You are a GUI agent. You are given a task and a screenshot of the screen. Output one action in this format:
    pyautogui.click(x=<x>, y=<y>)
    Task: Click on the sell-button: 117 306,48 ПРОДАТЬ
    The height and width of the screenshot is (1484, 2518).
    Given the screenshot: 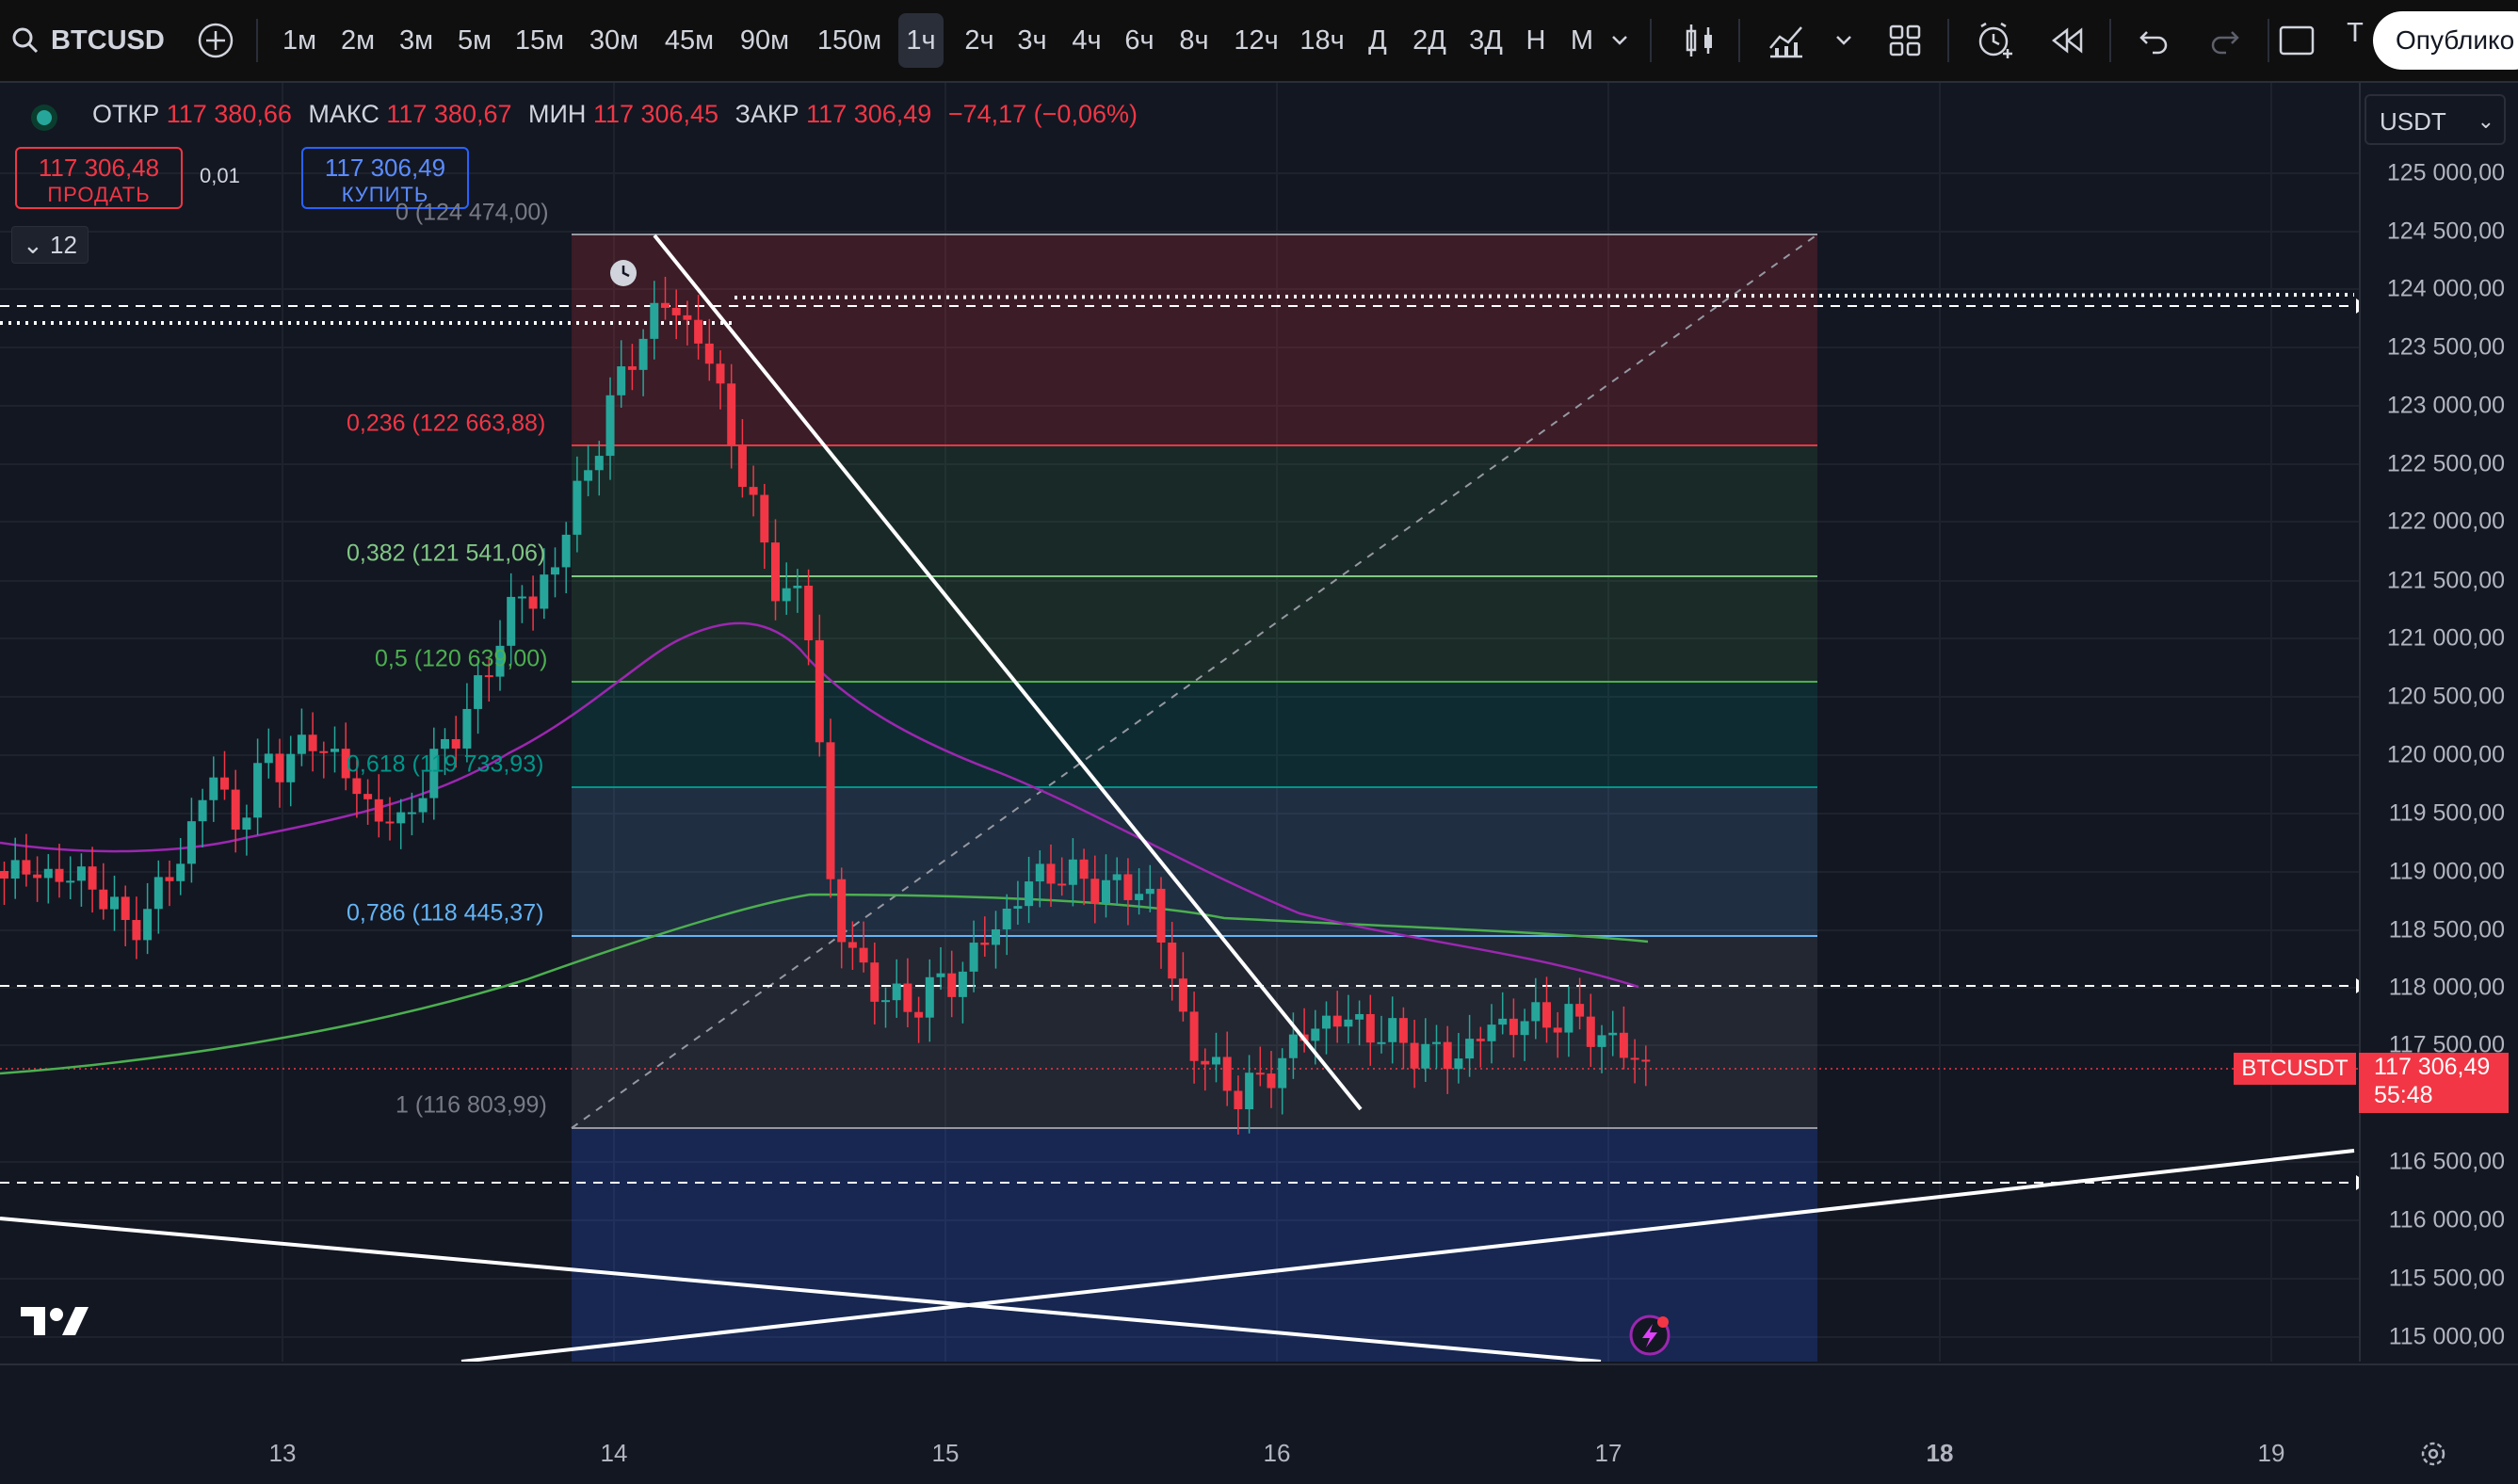 What is the action you would take?
    pyautogui.click(x=99, y=178)
    